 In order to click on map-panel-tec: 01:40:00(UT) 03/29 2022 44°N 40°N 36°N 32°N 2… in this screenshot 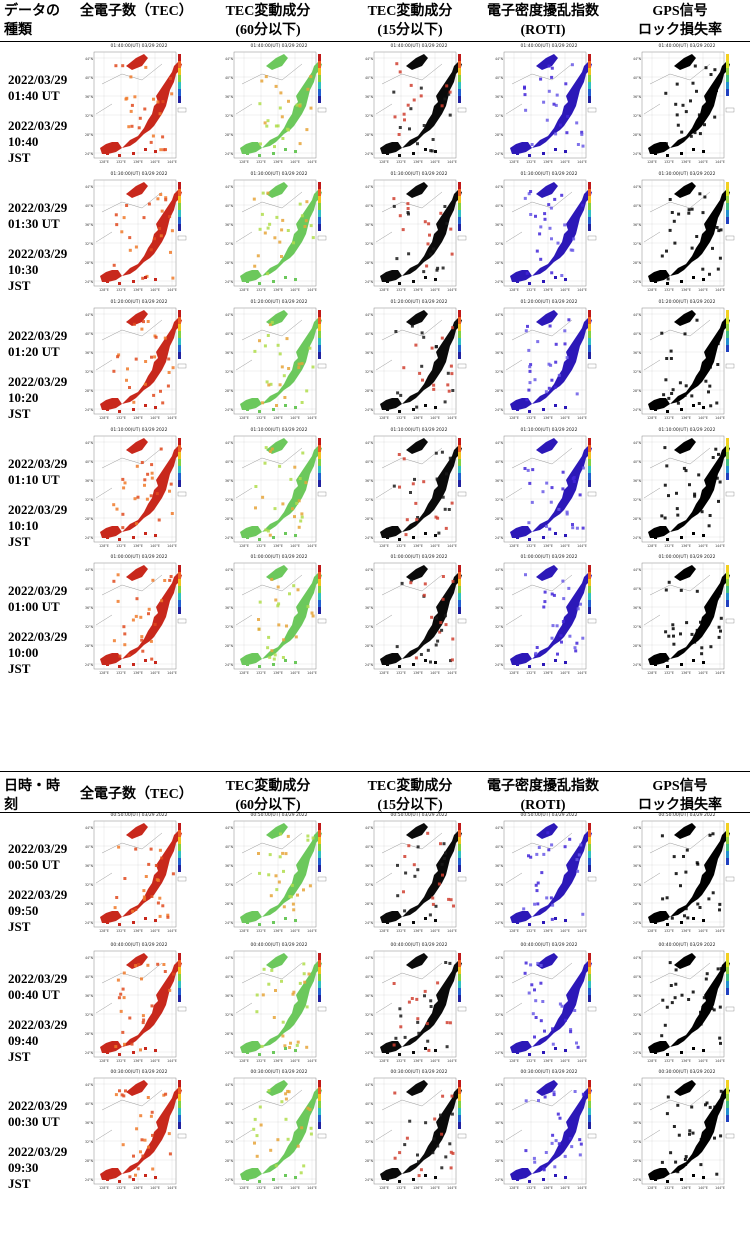, I will do `click(137, 107)`.